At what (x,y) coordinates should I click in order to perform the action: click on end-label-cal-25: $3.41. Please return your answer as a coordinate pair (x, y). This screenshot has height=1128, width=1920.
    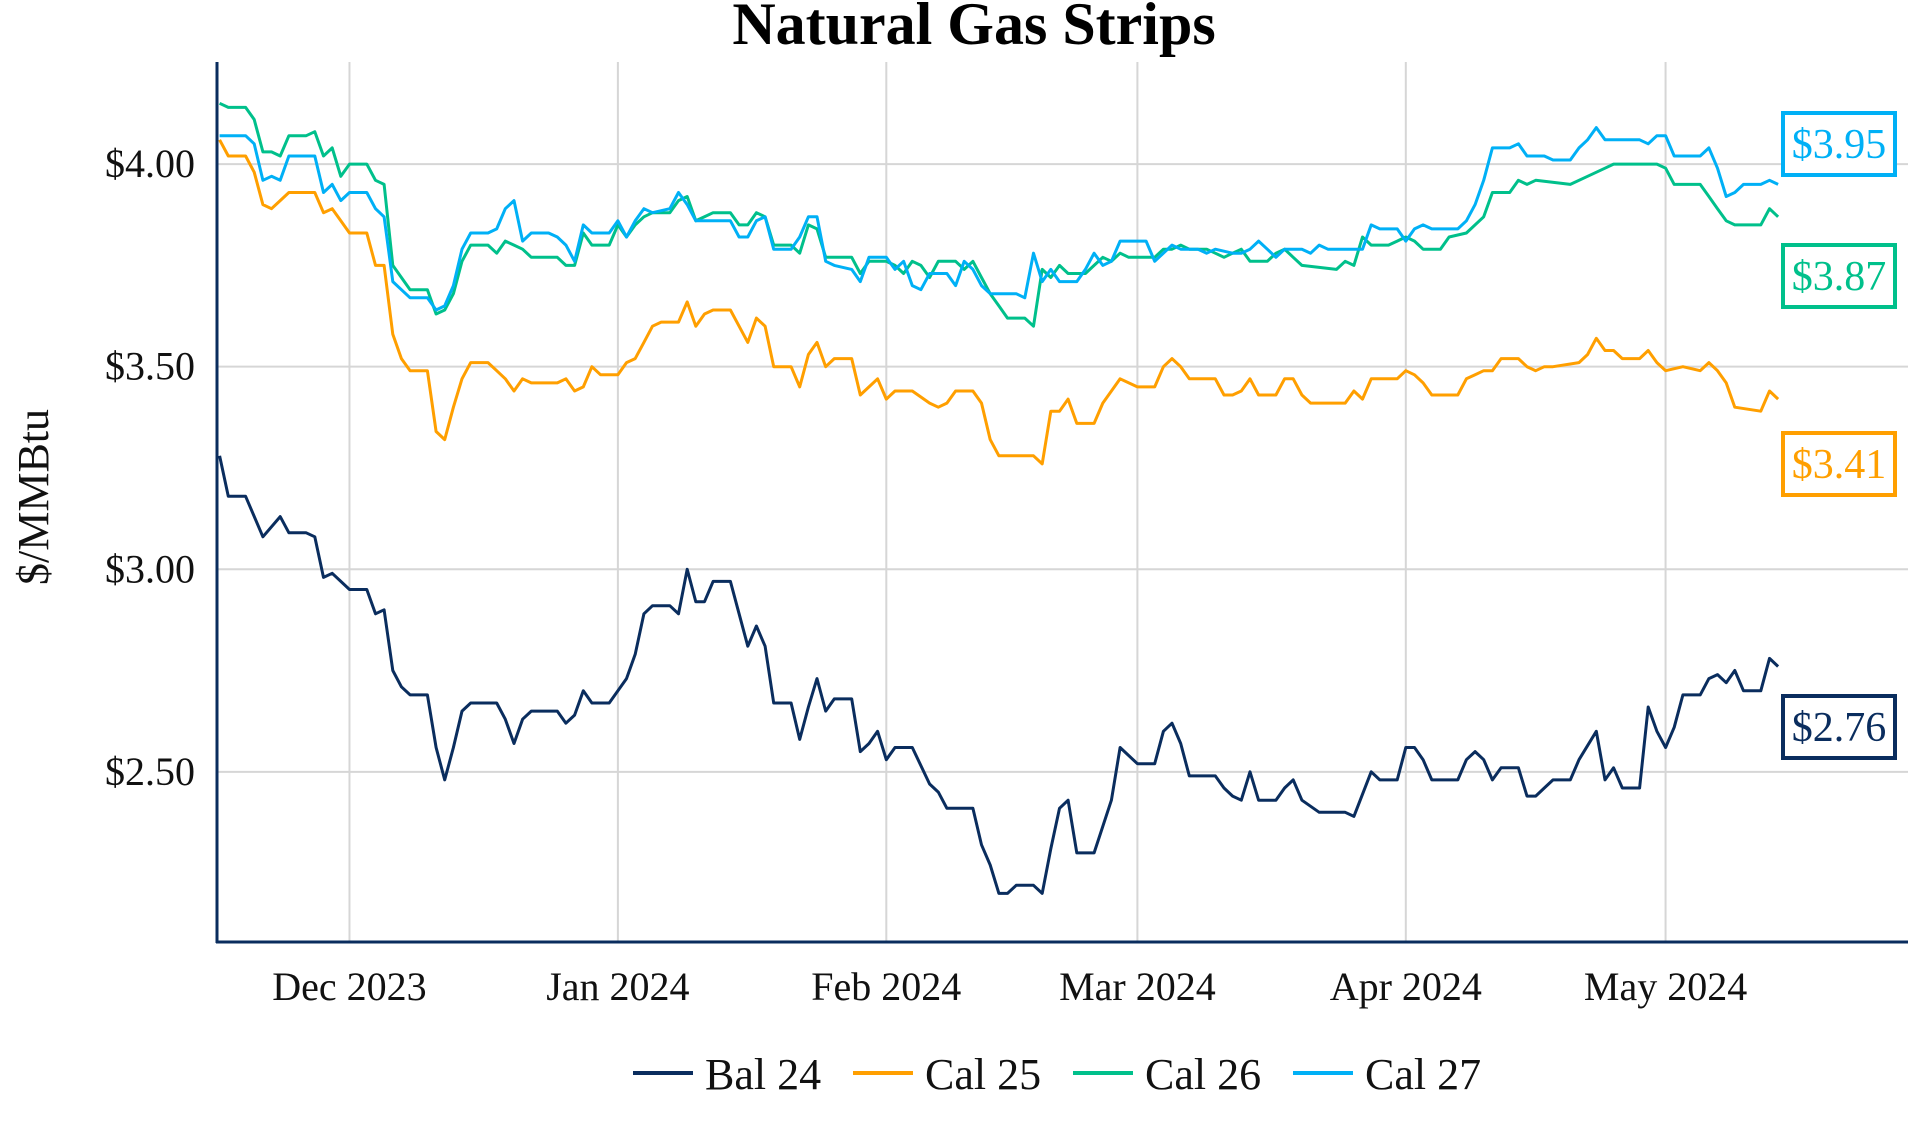
    Looking at the image, I should click on (1839, 465).